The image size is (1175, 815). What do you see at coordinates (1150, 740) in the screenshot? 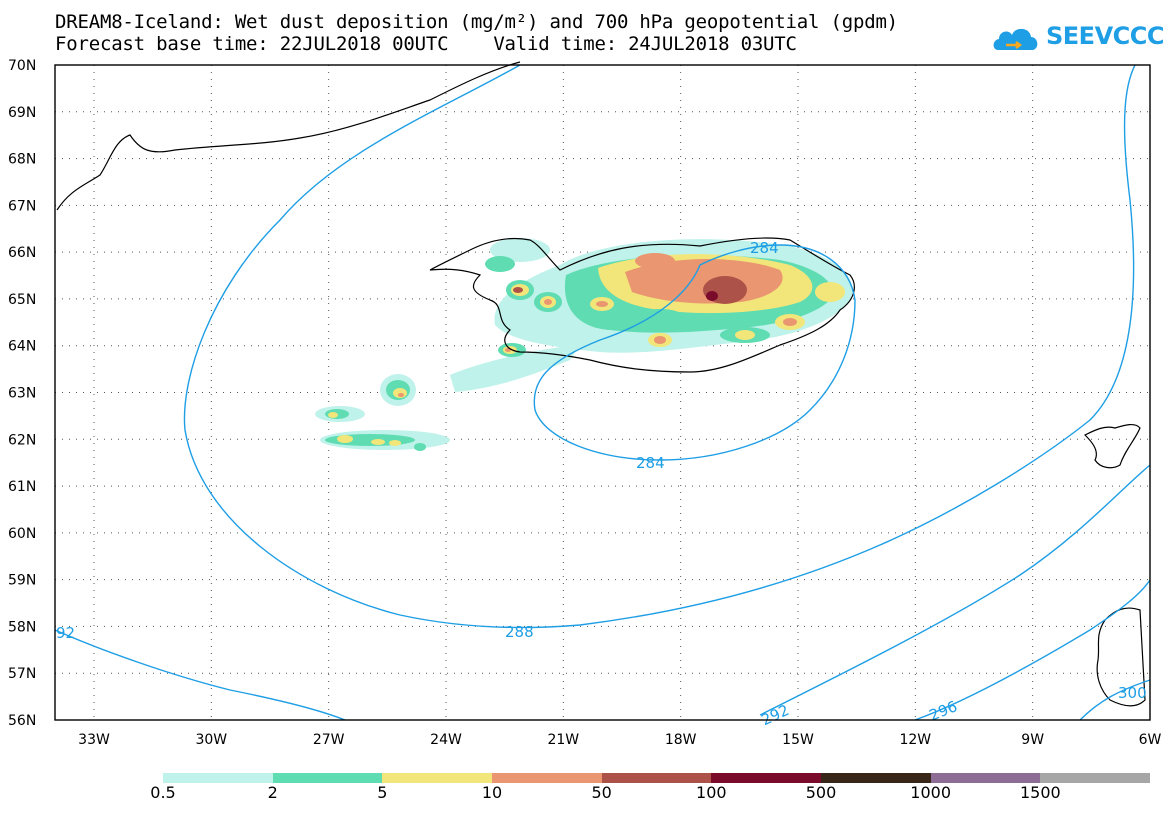
I see `lon-label: 6W` at bounding box center [1150, 740].